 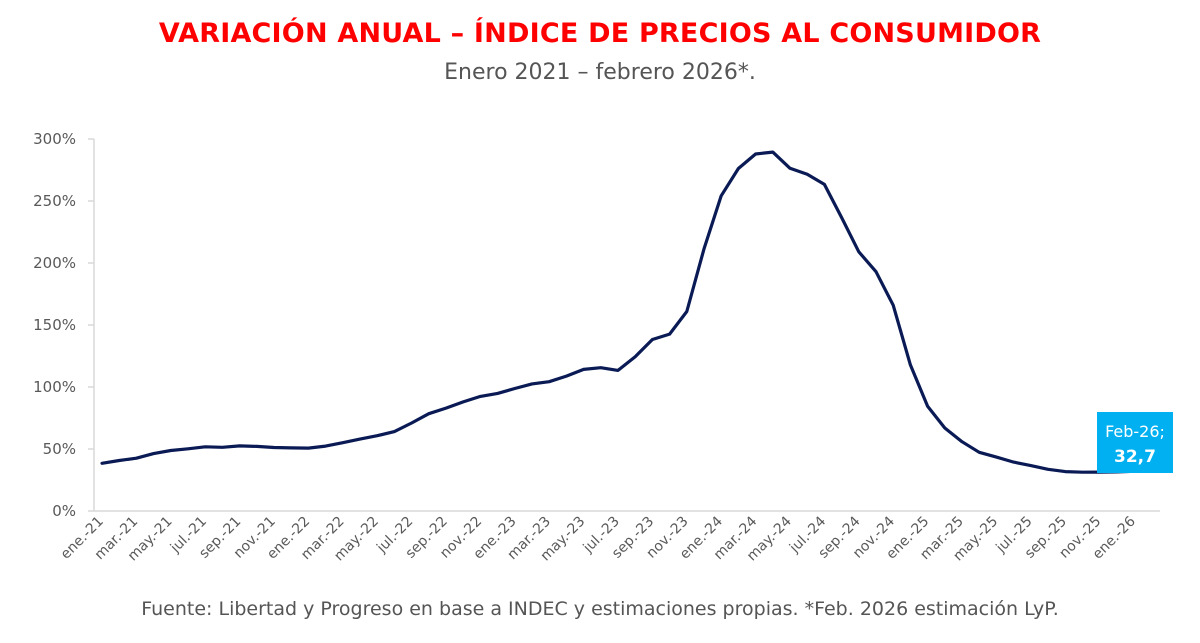 I want to click on annotation-value: 32,7, so click(x=1135, y=457).